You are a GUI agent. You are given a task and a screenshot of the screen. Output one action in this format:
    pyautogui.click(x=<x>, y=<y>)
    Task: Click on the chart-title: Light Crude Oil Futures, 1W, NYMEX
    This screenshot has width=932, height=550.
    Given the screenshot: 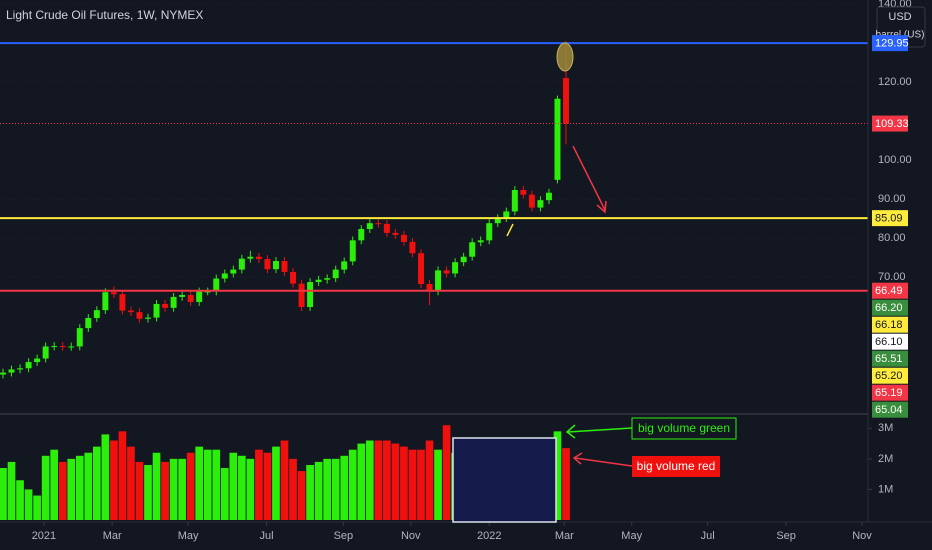 What is the action you would take?
    pyautogui.click(x=104, y=15)
    